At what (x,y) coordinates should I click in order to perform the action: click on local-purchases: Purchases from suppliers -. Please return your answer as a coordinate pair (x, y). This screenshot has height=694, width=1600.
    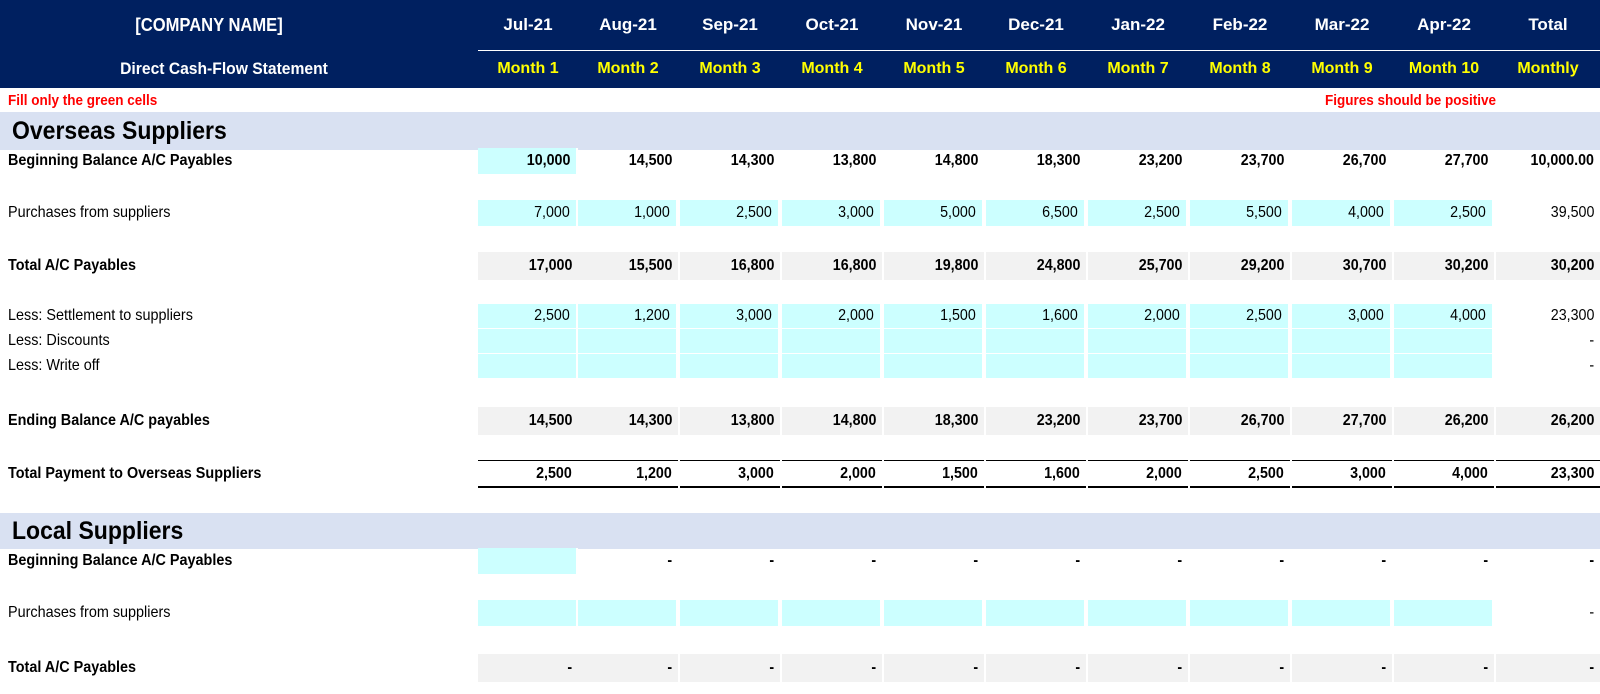
    Looking at the image, I should click on (800, 613).